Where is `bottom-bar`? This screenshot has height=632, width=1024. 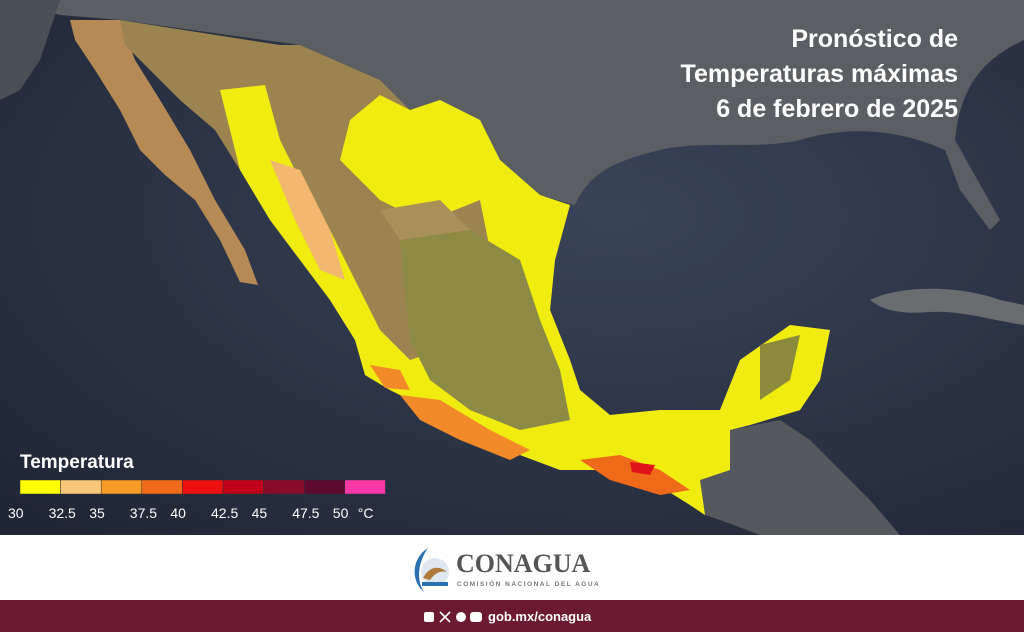 bottom-bar is located at coordinates (512, 616).